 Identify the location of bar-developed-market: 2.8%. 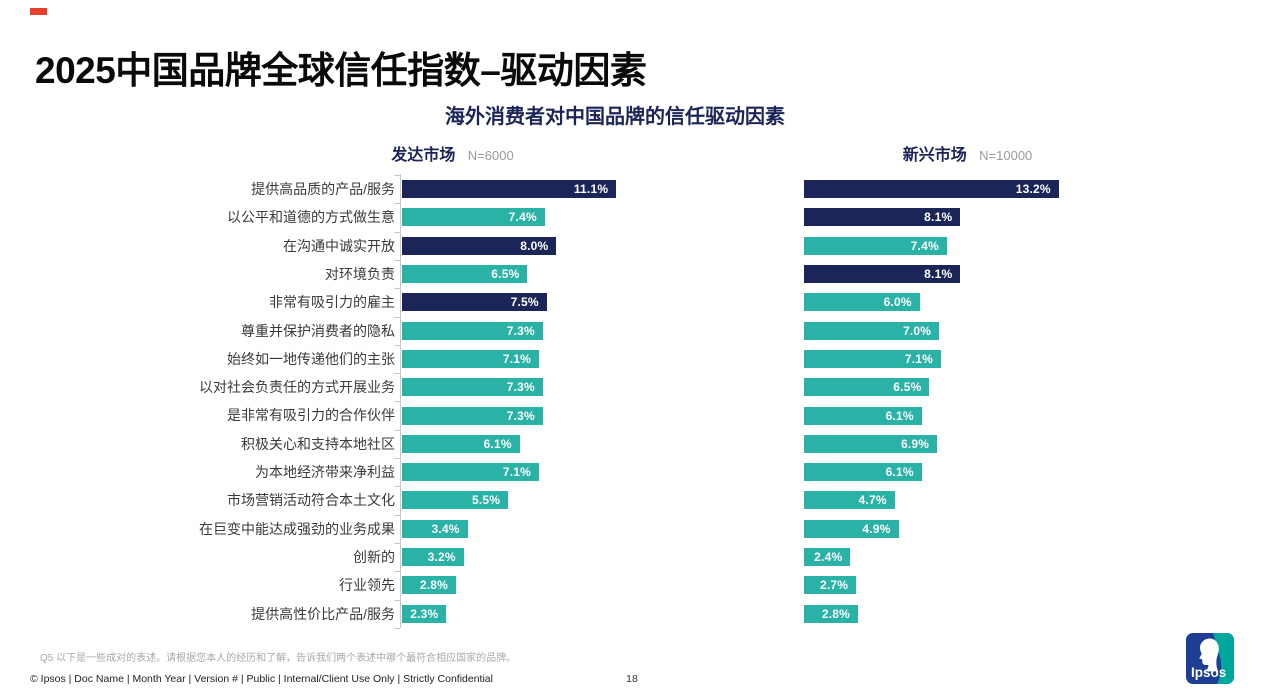
(429, 585).